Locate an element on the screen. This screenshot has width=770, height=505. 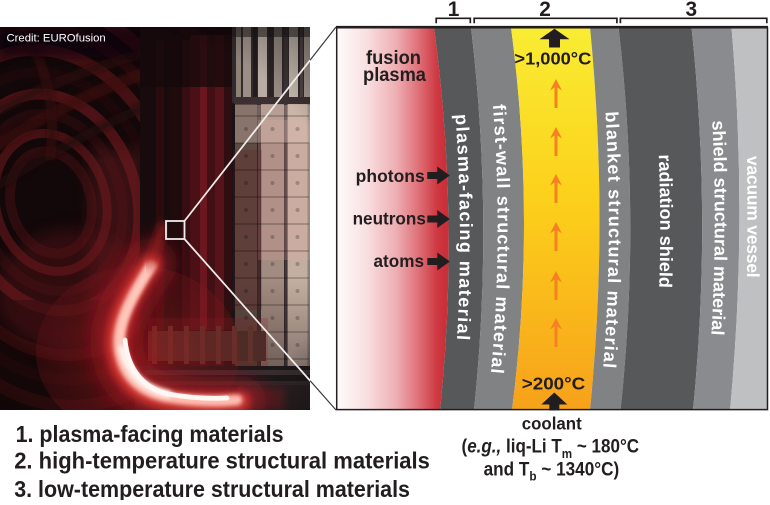
svg-text: atoms is located at coordinates (399, 261).